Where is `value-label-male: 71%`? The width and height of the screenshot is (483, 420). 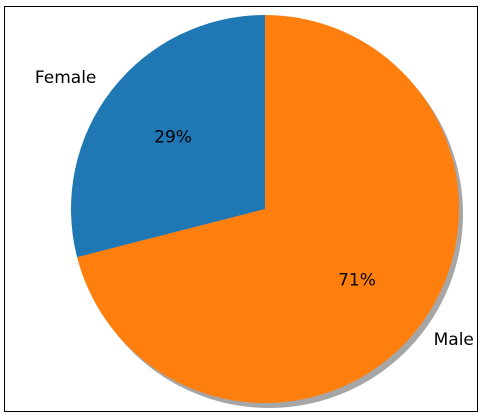
value-label-male: 71% is located at coordinates (357, 280).